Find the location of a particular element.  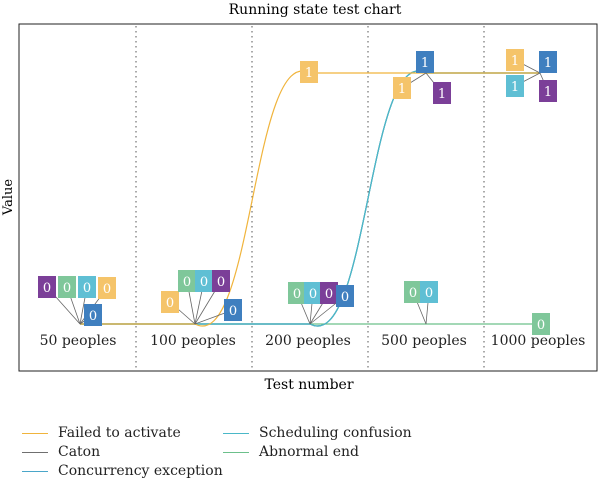

x-tick-label: 200 peoples is located at coordinates (308, 341).